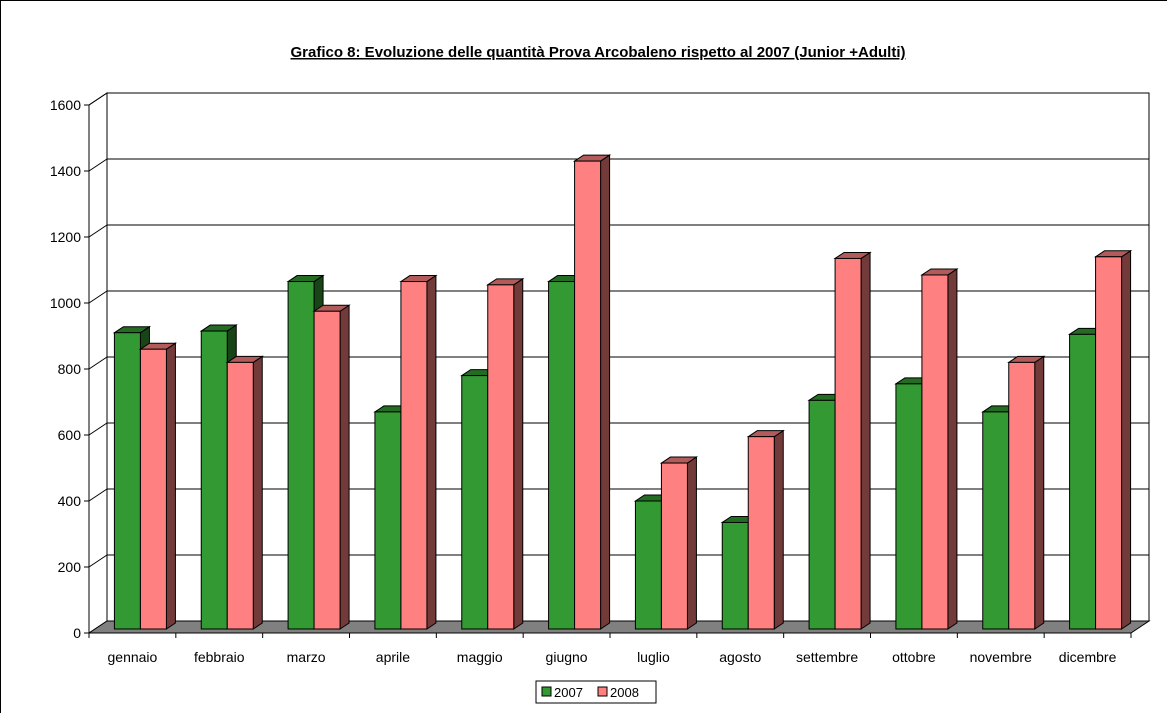 The height and width of the screenshot is (714, 1167). Describe the element at coordinates (624, 692) in the screenshot. I see `legend-label-2008: 2008` at that location.